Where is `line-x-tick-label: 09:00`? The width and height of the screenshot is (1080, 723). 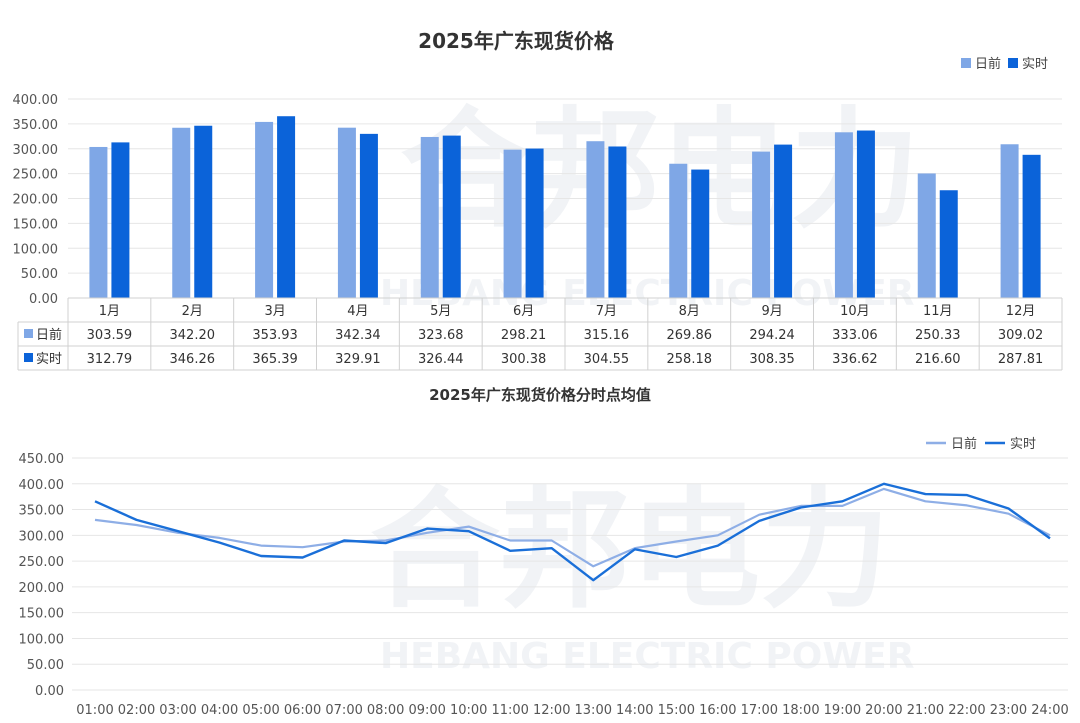 line-x-tick-label: 09:00 is located at coordinates (426, 710).